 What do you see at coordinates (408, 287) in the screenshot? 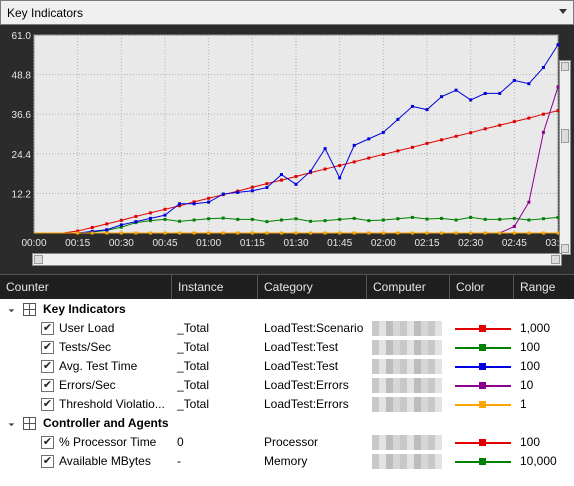
I see `column-header-computer: Computer` at bounding box center [408, 287].